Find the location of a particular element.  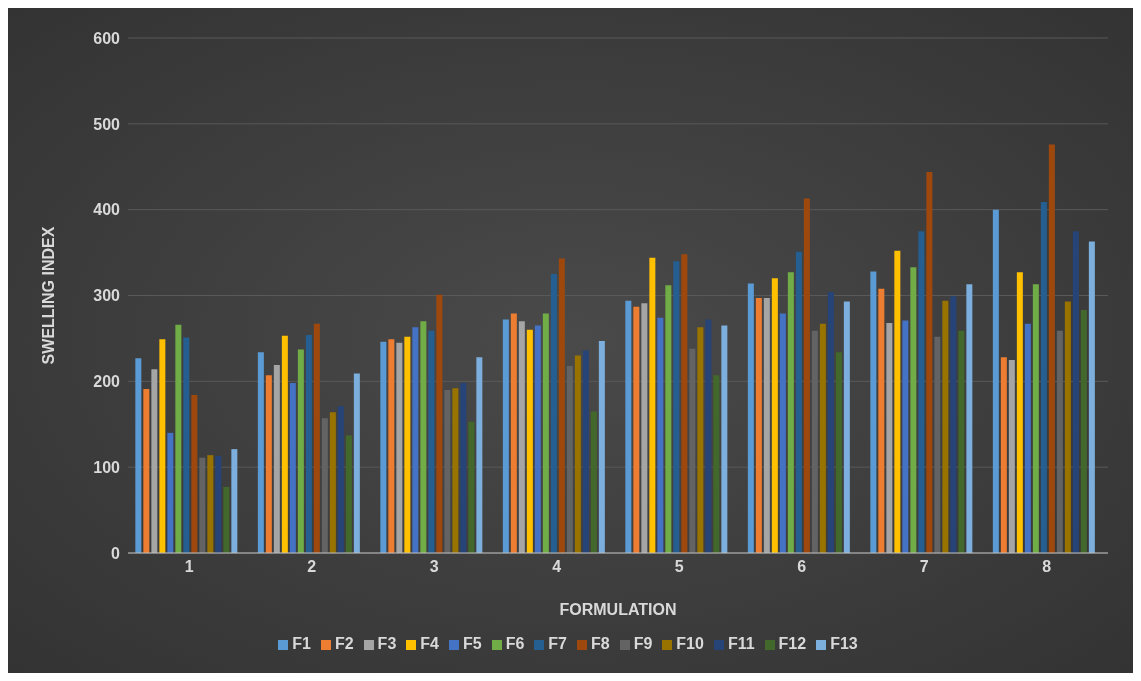

y-tick-label: 100 is located at coordinates (107, 467).